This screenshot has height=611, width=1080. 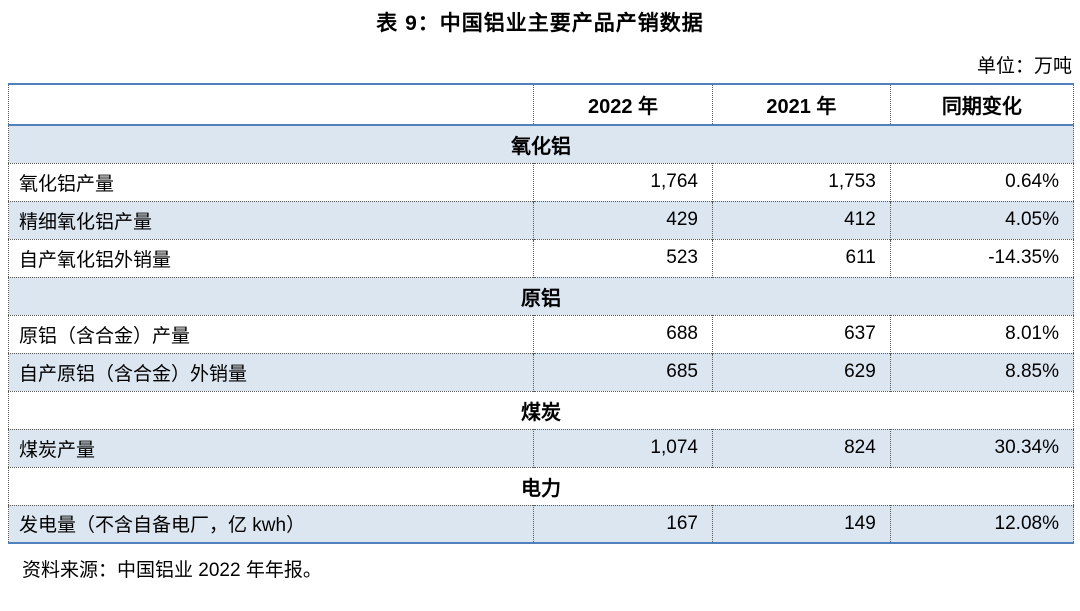 I want to click on section-row: 电力, so click(x=541, y=486).